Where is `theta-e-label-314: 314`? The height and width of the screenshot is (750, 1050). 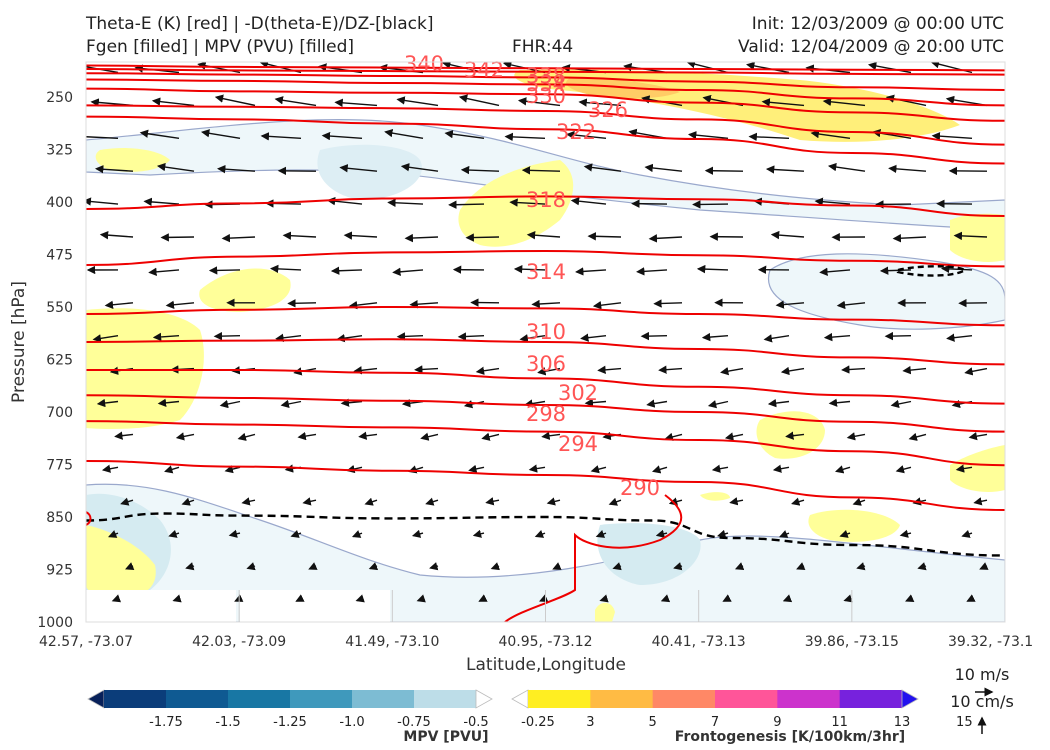 theta-e-label-314: 314 is located at coordinates (546, 272).